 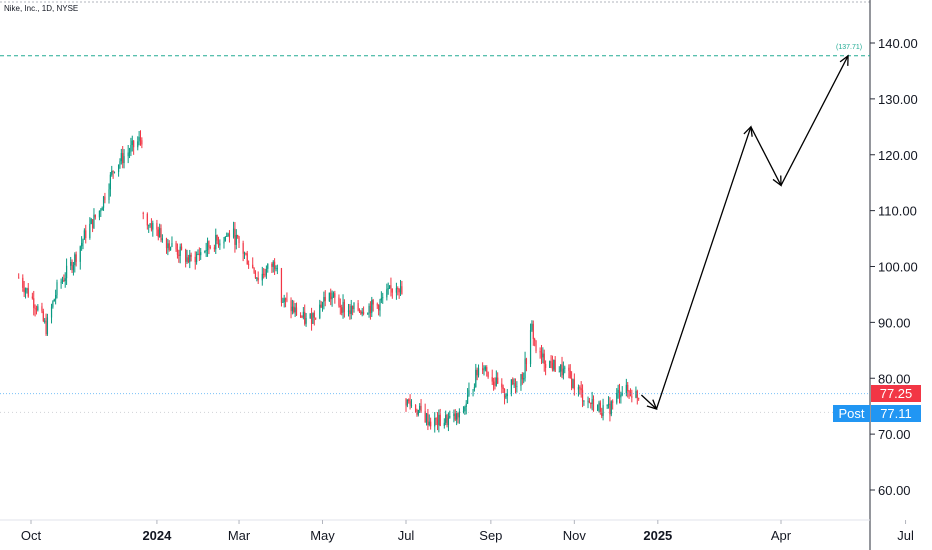 I want to click on projection-path, so click(x=744, y=232).